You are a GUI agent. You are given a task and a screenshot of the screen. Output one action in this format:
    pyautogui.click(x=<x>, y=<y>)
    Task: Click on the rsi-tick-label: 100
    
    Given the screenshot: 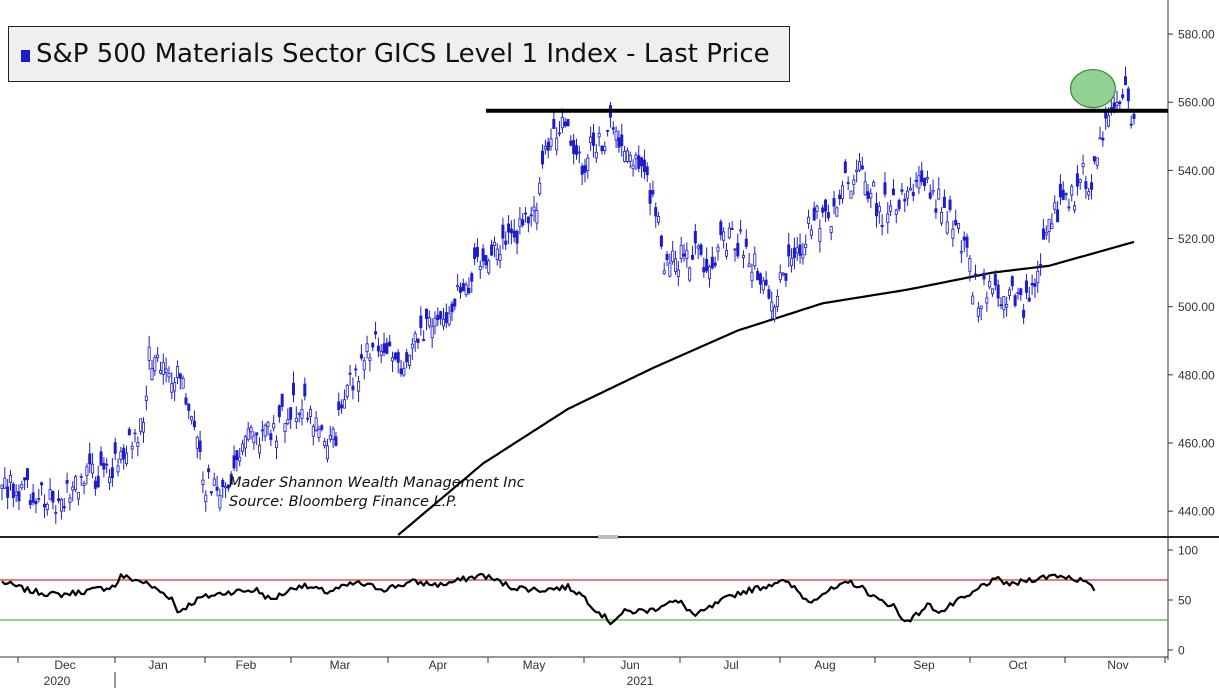 What is the action you would take?
    pyautogui.click(x=1188, y=551)
    